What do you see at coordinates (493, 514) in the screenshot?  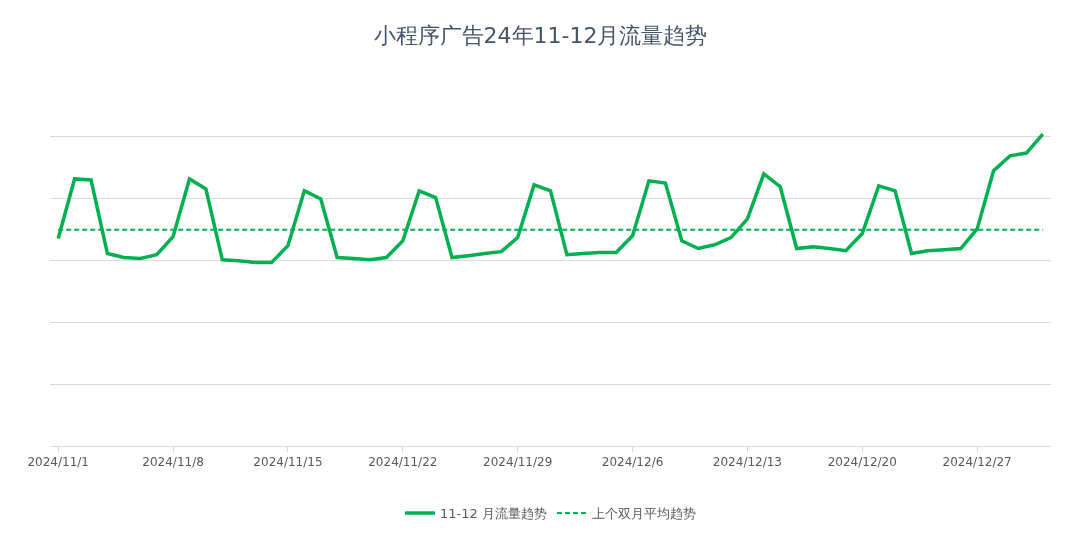 I see `legend-label: 11-12 月流量趋势` at bounding box center [493, 514].